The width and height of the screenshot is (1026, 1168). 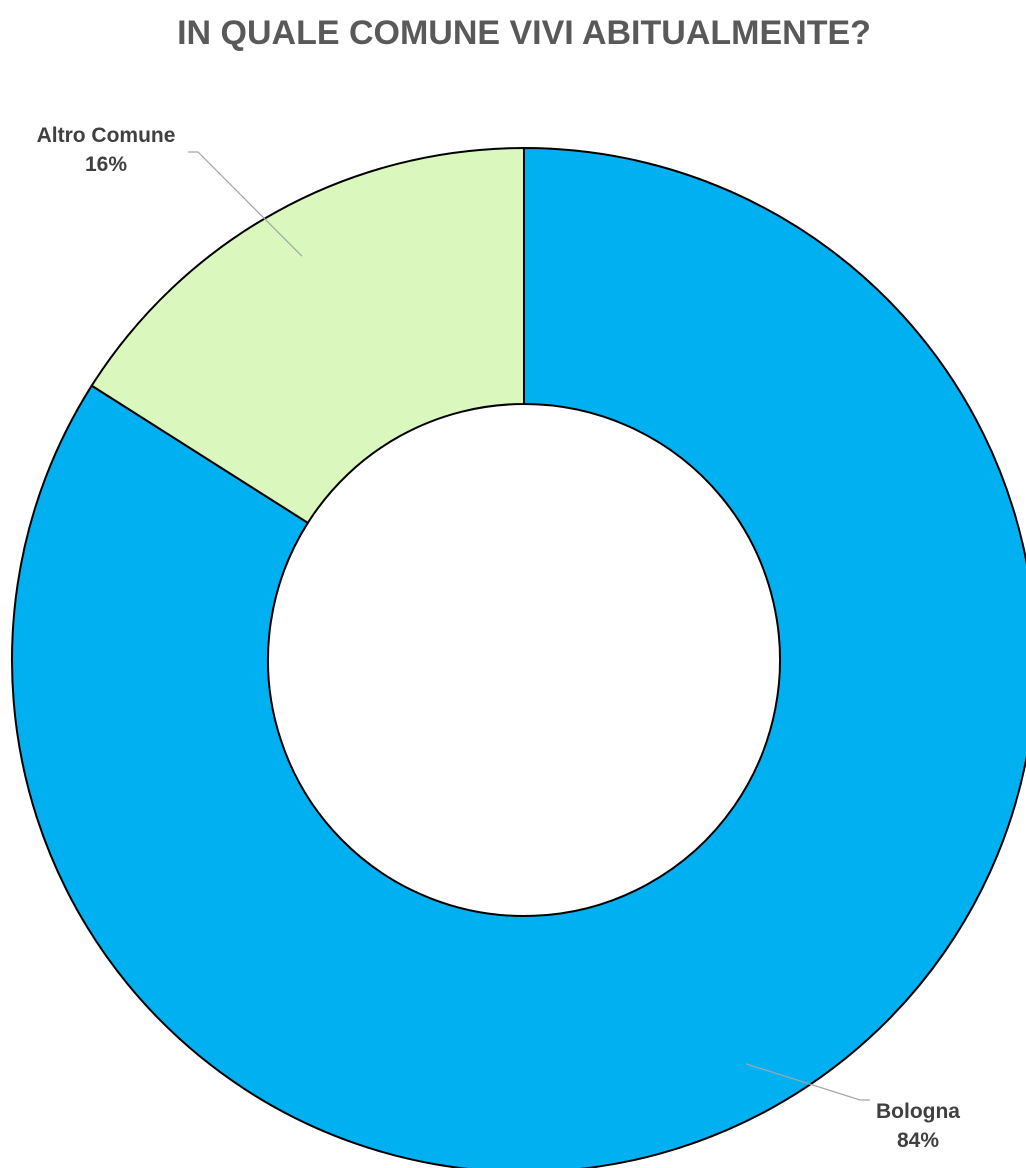 I want to click on data-label-altro-comune: Altro Comune 16%, so click(x=106, y=150).